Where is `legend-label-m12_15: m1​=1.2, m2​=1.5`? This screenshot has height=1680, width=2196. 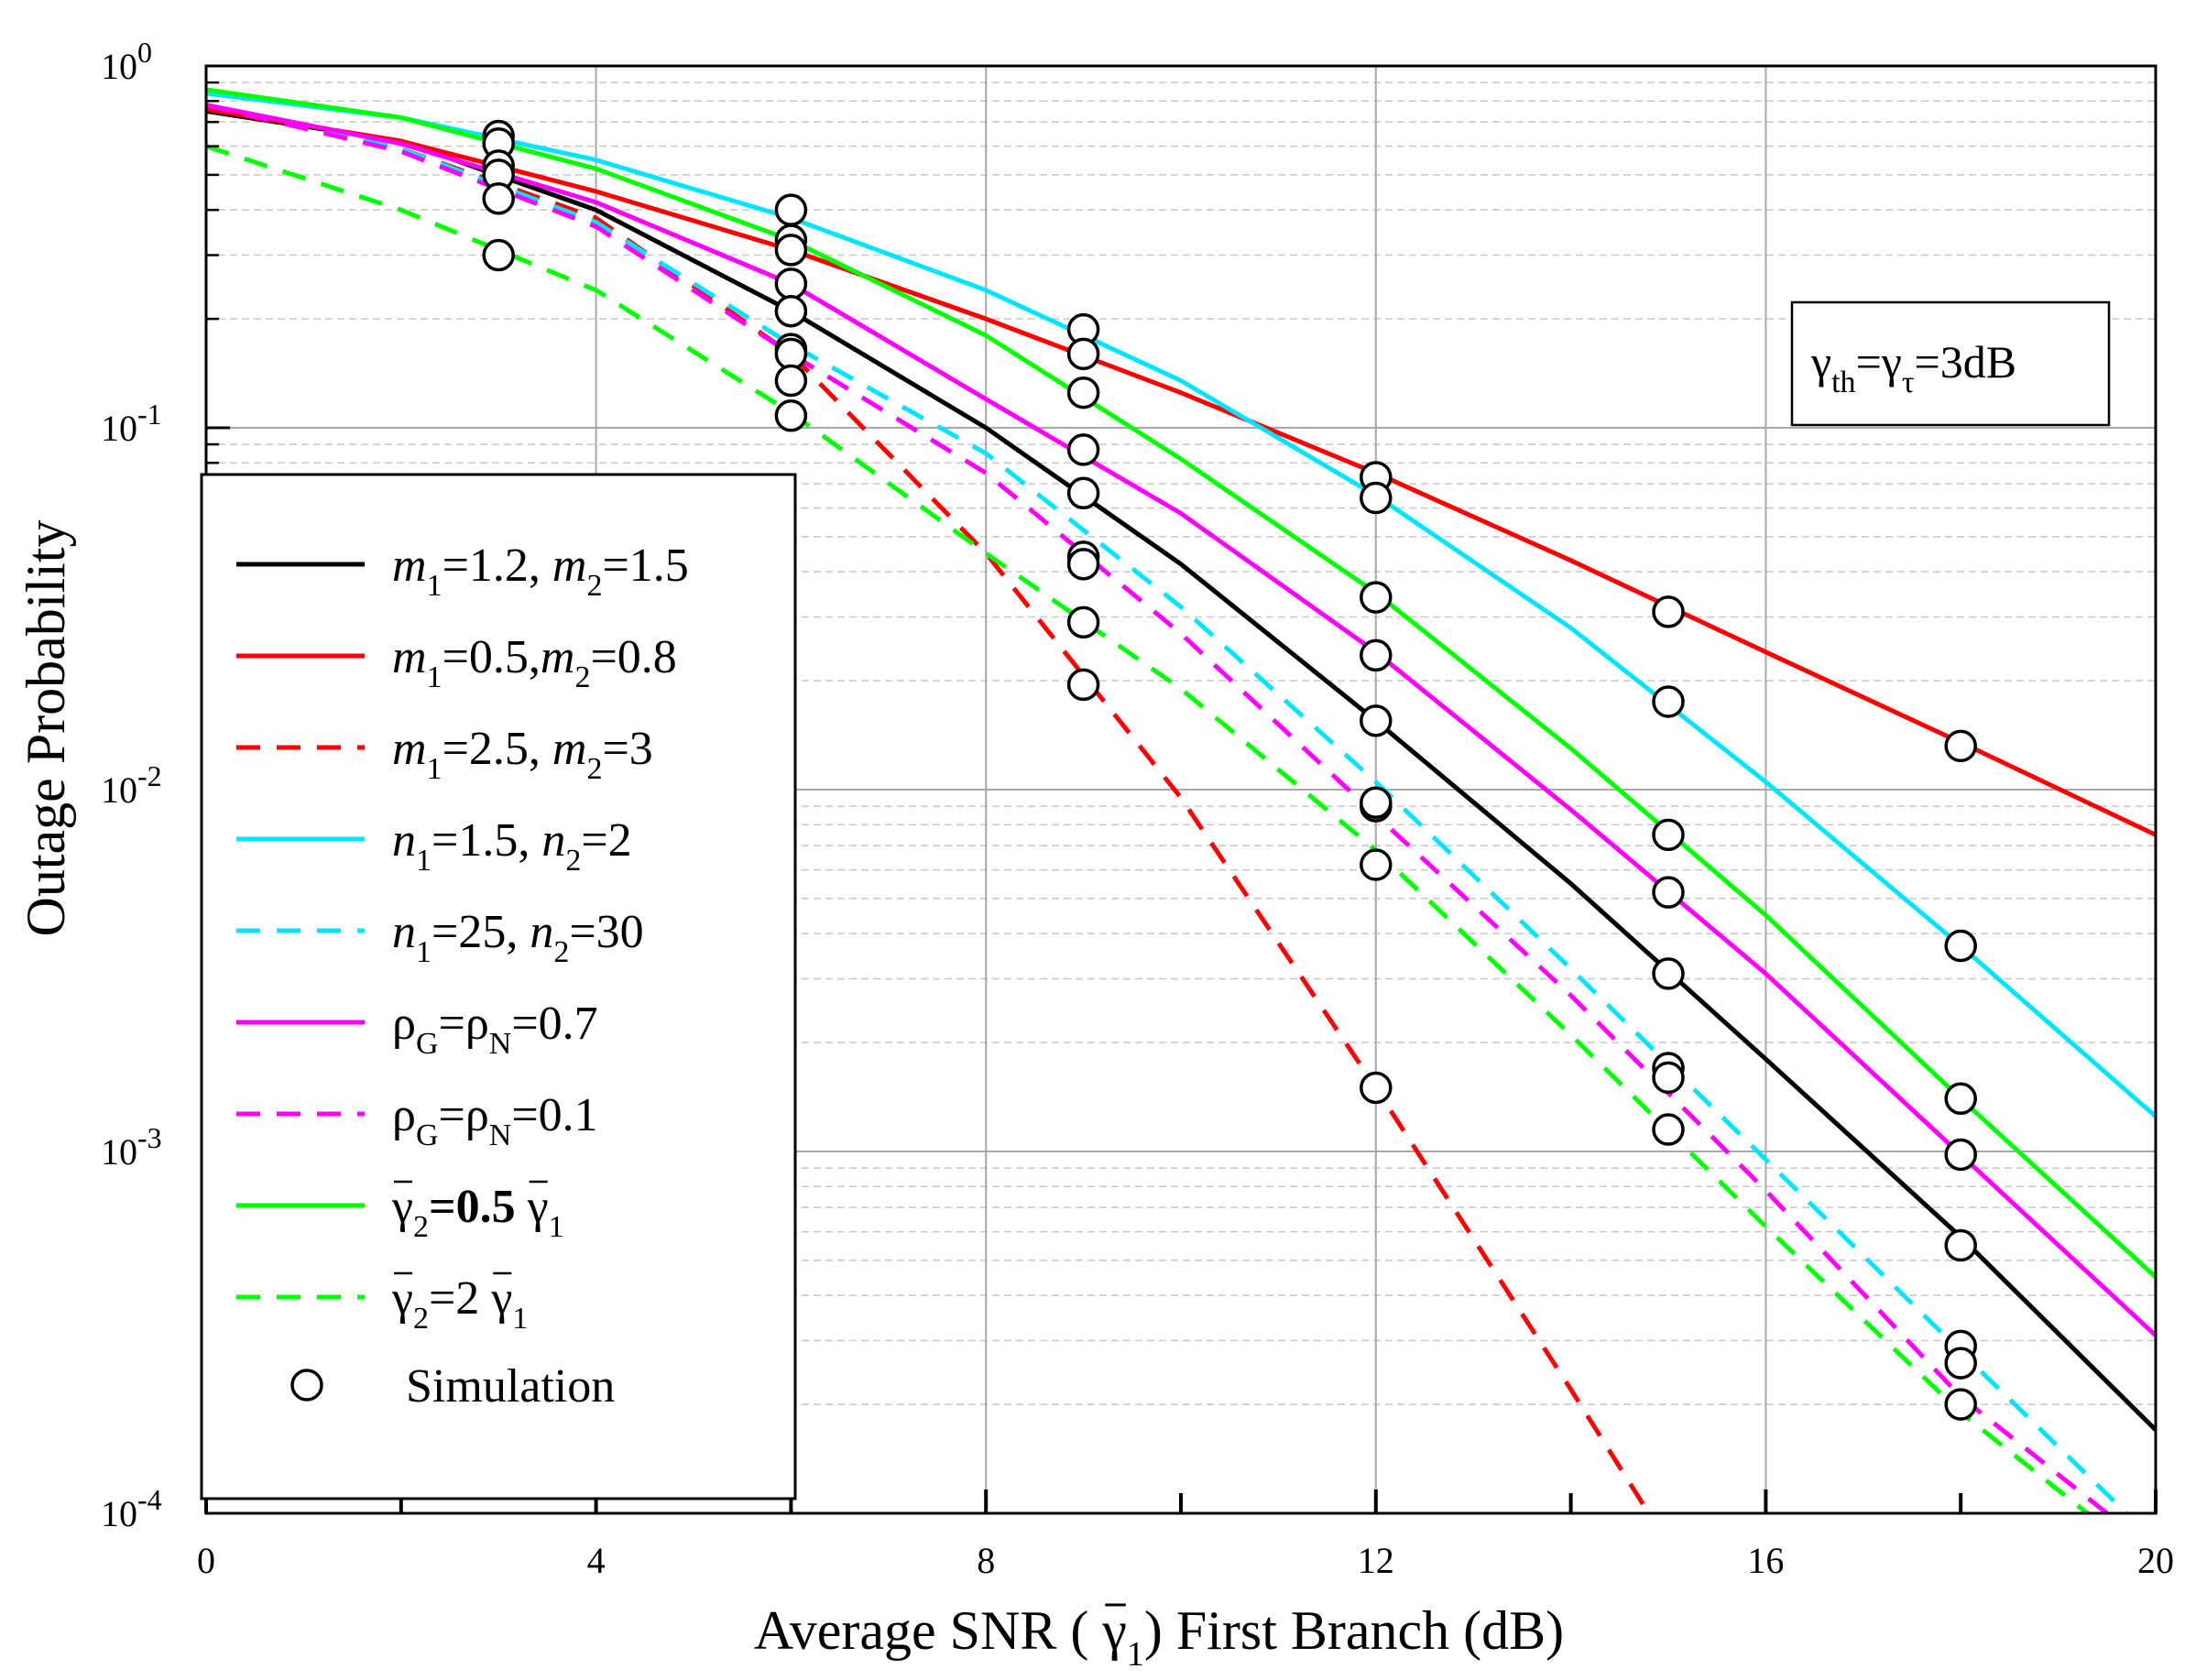 legend-label-m12_15: m1​=1.2, m2​=1.5 is located at coordinates (540, 571).